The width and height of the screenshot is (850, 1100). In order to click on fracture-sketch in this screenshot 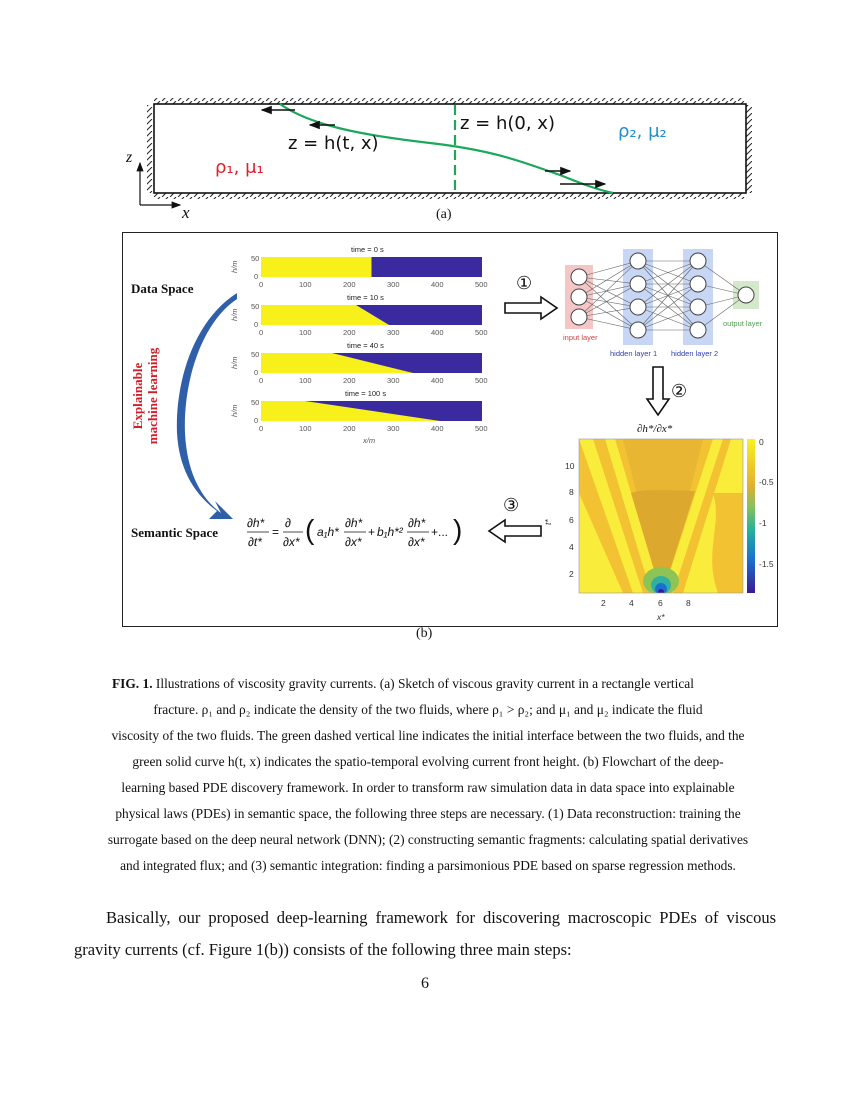, I will do `click(444, 153)`.